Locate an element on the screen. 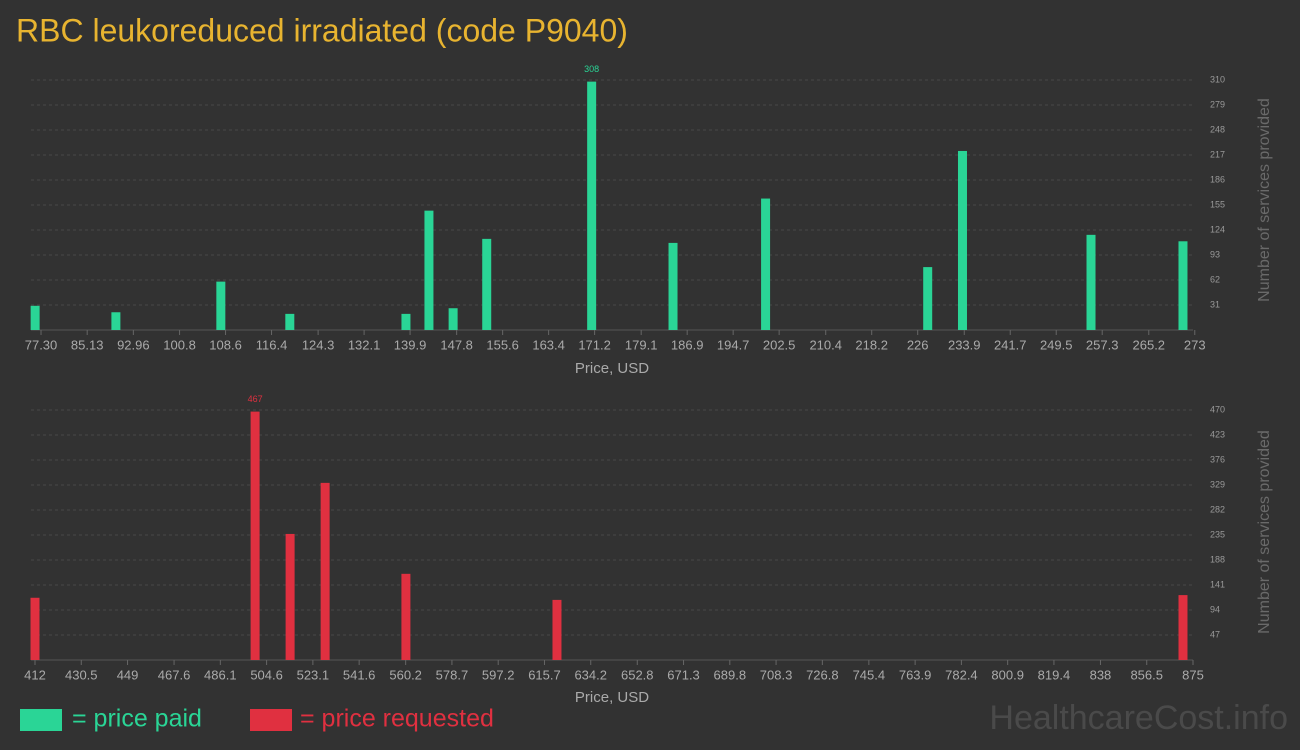 The image size is (1300, 750). x-tick-label: 578.7 is located at coordinates (452, 674).